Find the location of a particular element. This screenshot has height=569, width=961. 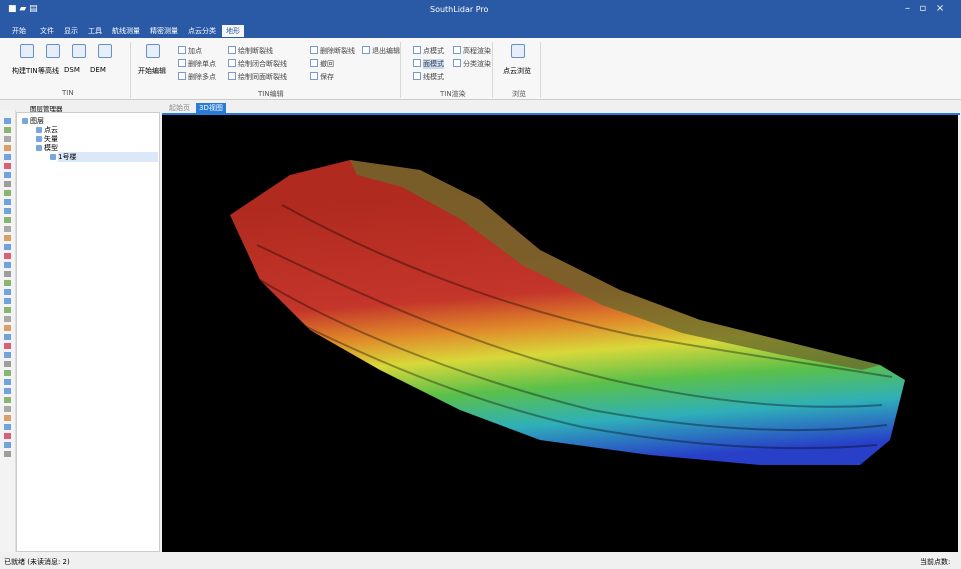

ribbon-button: 构建TIN is located at coordinates (25, 71).